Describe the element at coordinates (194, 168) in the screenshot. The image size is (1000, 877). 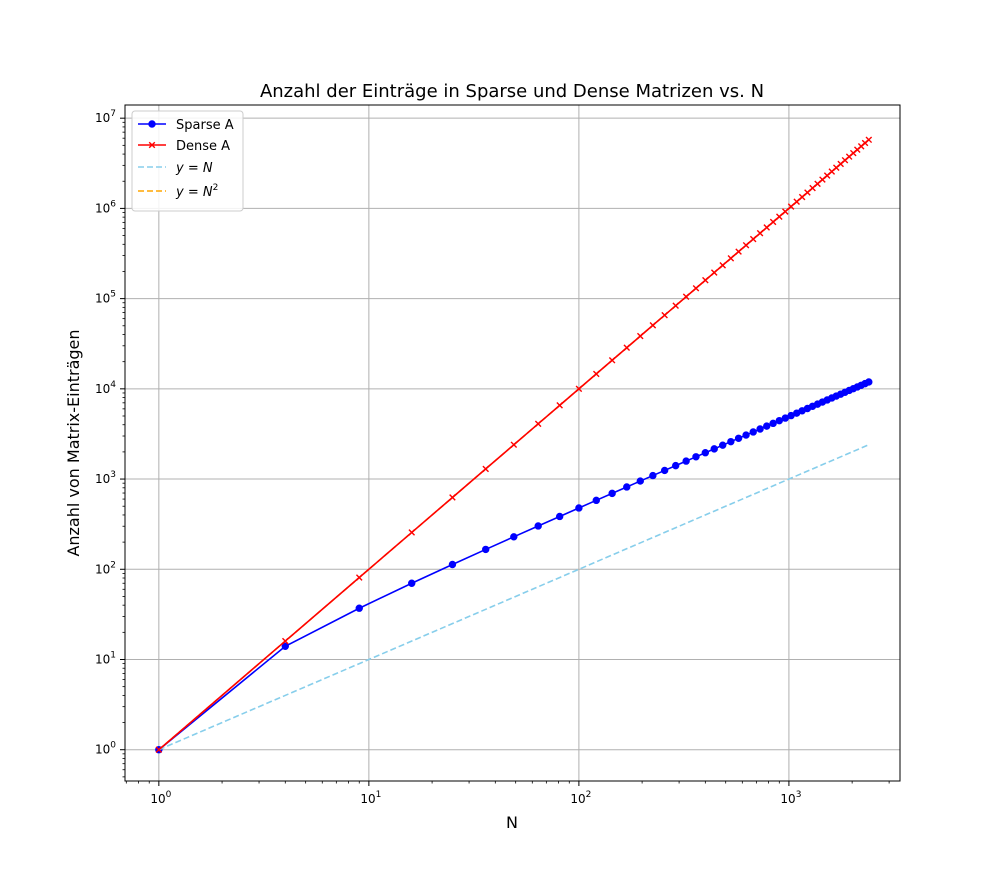
I see `legend-label: y = N` at that location.